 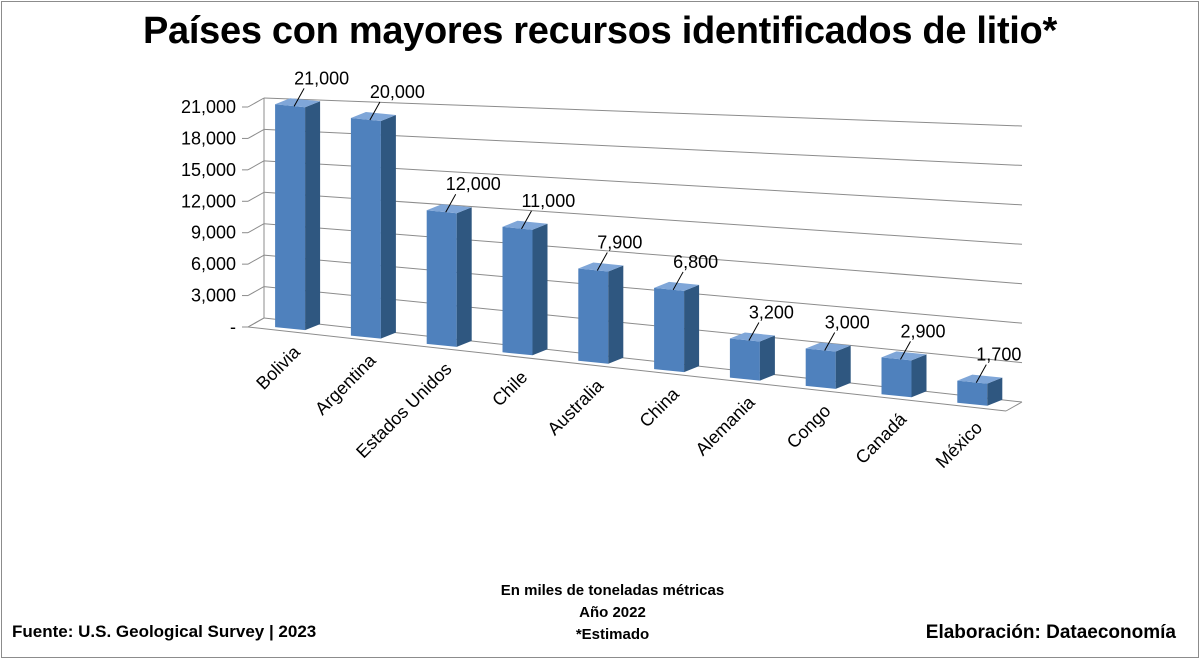 I want to click on data-label: 12,000, so click(x=473, y=184).